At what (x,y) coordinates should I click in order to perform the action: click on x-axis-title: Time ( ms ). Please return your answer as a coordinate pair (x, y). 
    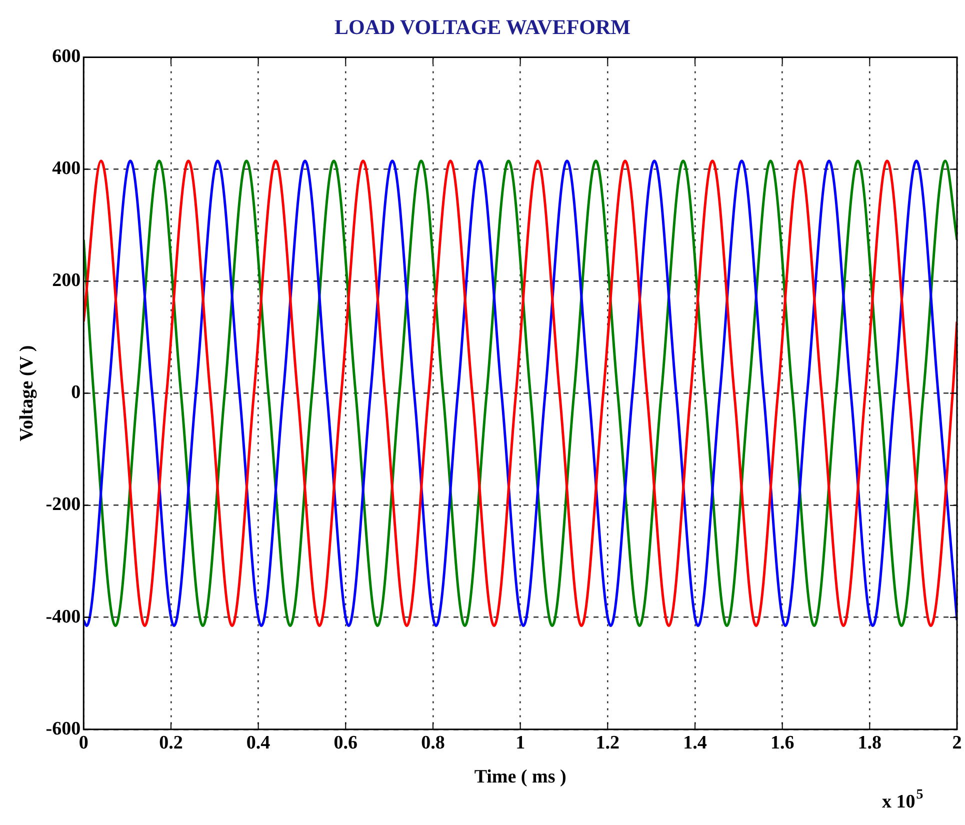
    Looking at the image, I should click on (520, 777).